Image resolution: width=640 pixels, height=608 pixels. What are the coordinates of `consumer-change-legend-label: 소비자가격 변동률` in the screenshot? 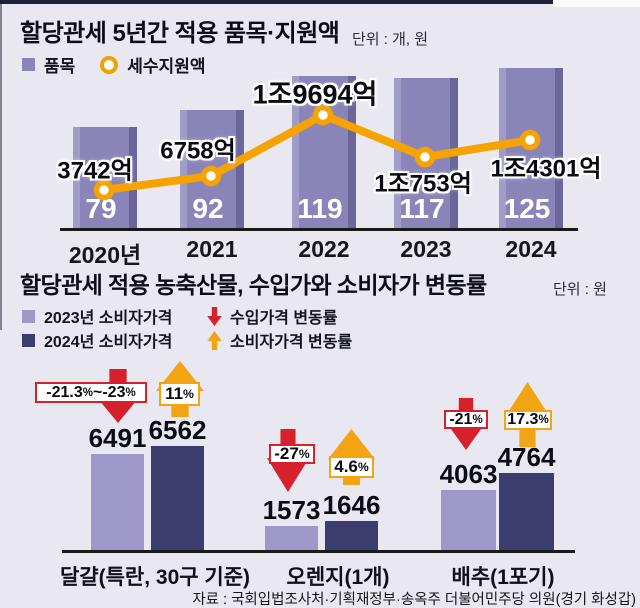 It's located at (291, 342).